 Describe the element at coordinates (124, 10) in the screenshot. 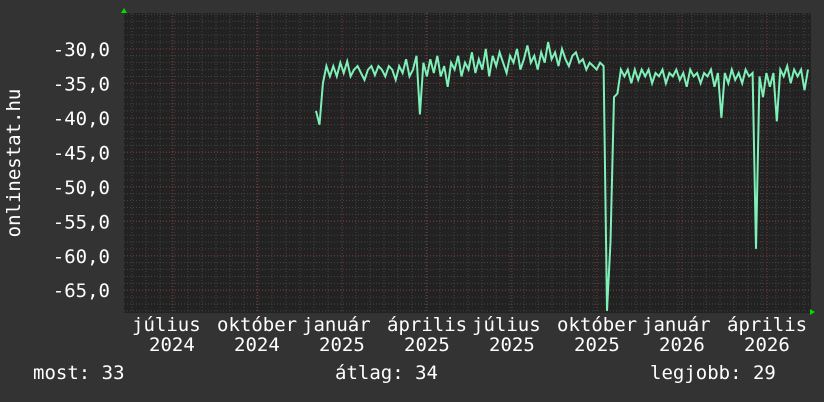

I see `y-axis-arrow-icon` at that location.